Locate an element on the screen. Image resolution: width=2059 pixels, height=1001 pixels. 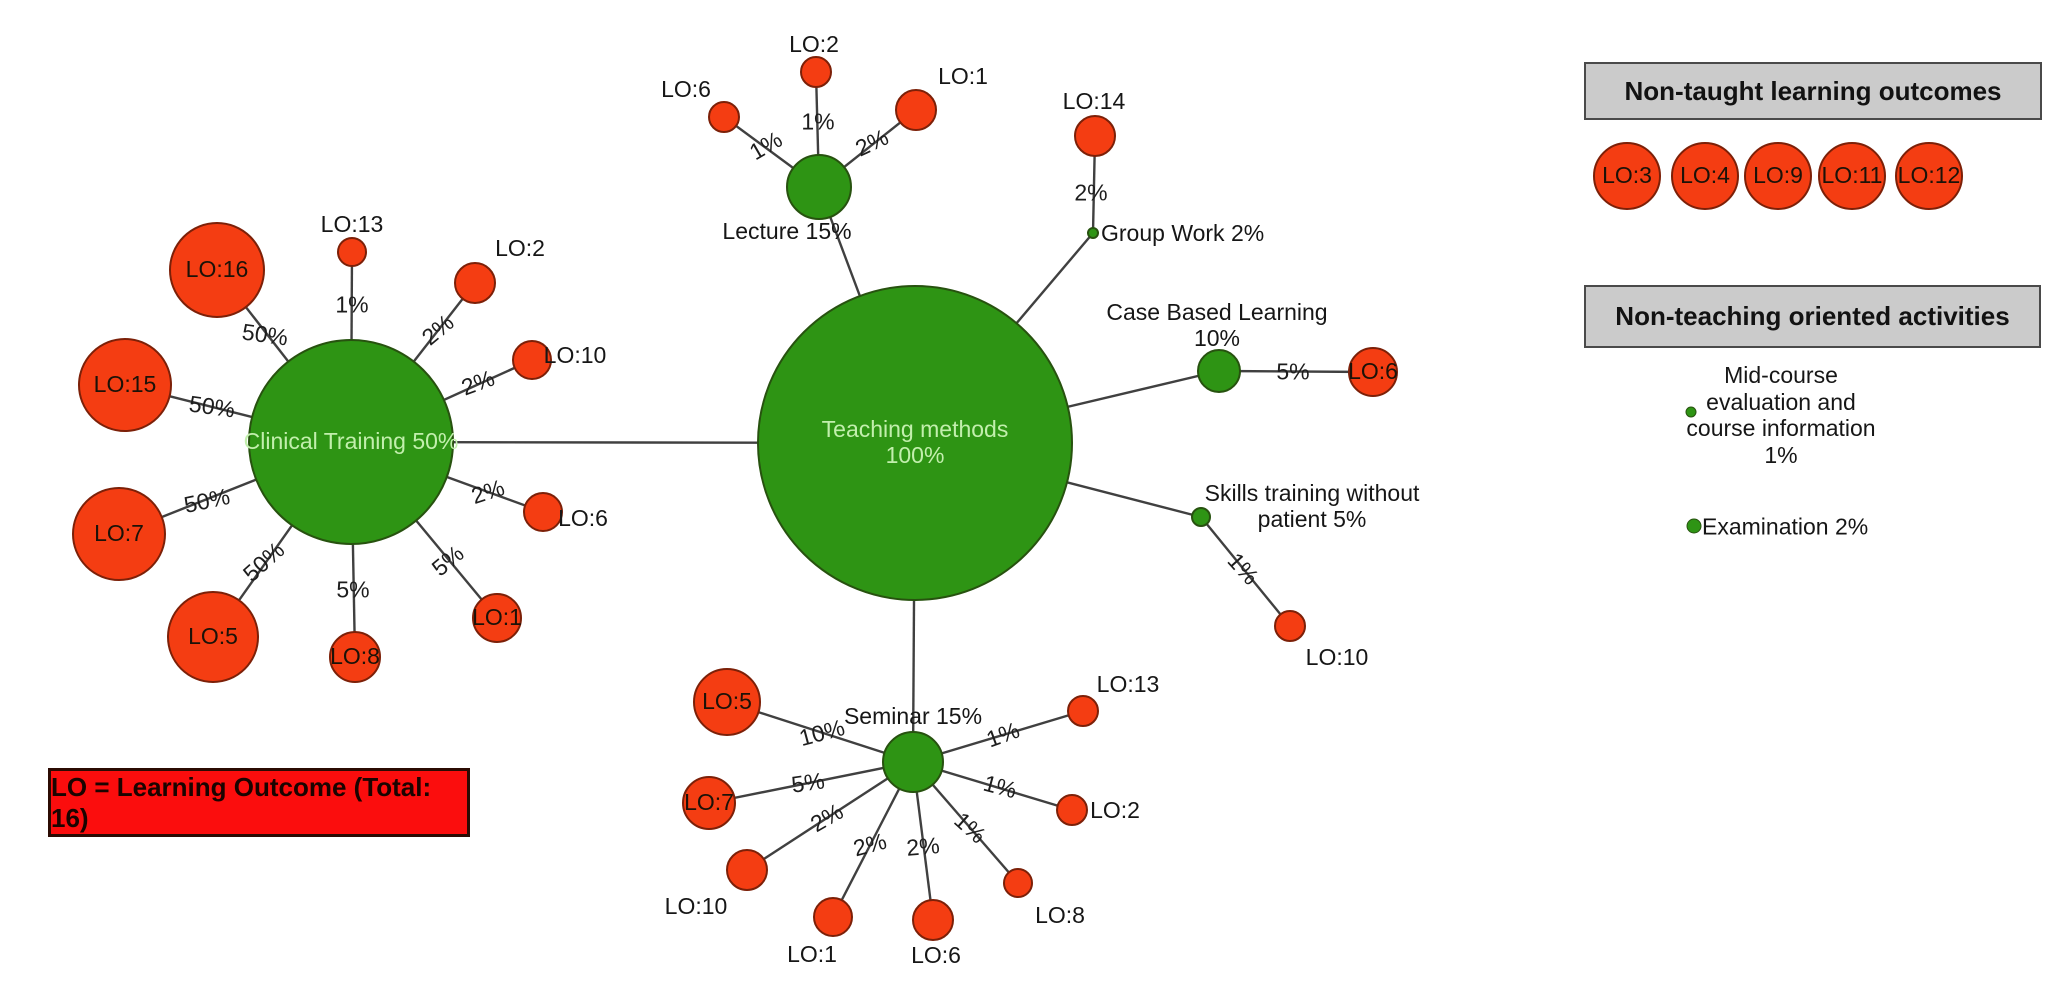
legend-label: LO = Learning Outcome (Total: 16) is located at coordinates (241, 802).